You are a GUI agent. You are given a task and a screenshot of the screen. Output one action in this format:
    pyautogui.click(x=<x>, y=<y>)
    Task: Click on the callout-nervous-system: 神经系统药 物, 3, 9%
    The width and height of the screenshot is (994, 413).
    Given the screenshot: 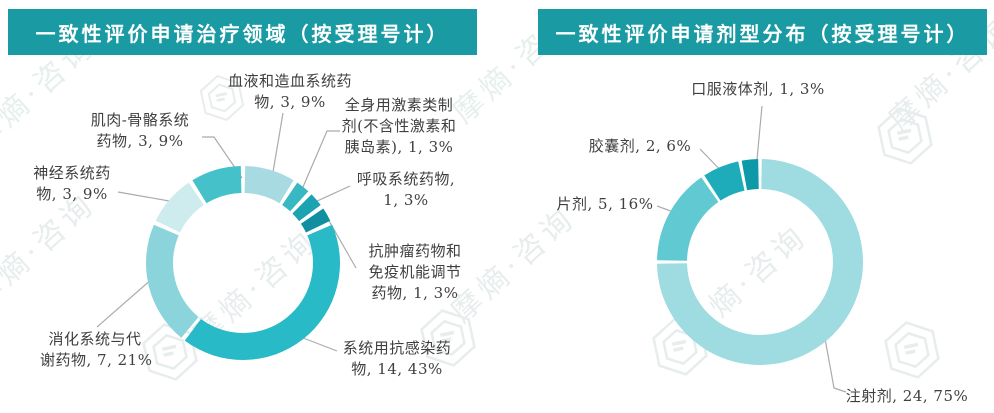 What is the action you would take?
    pyautogui.click(x=72, y=184)
    